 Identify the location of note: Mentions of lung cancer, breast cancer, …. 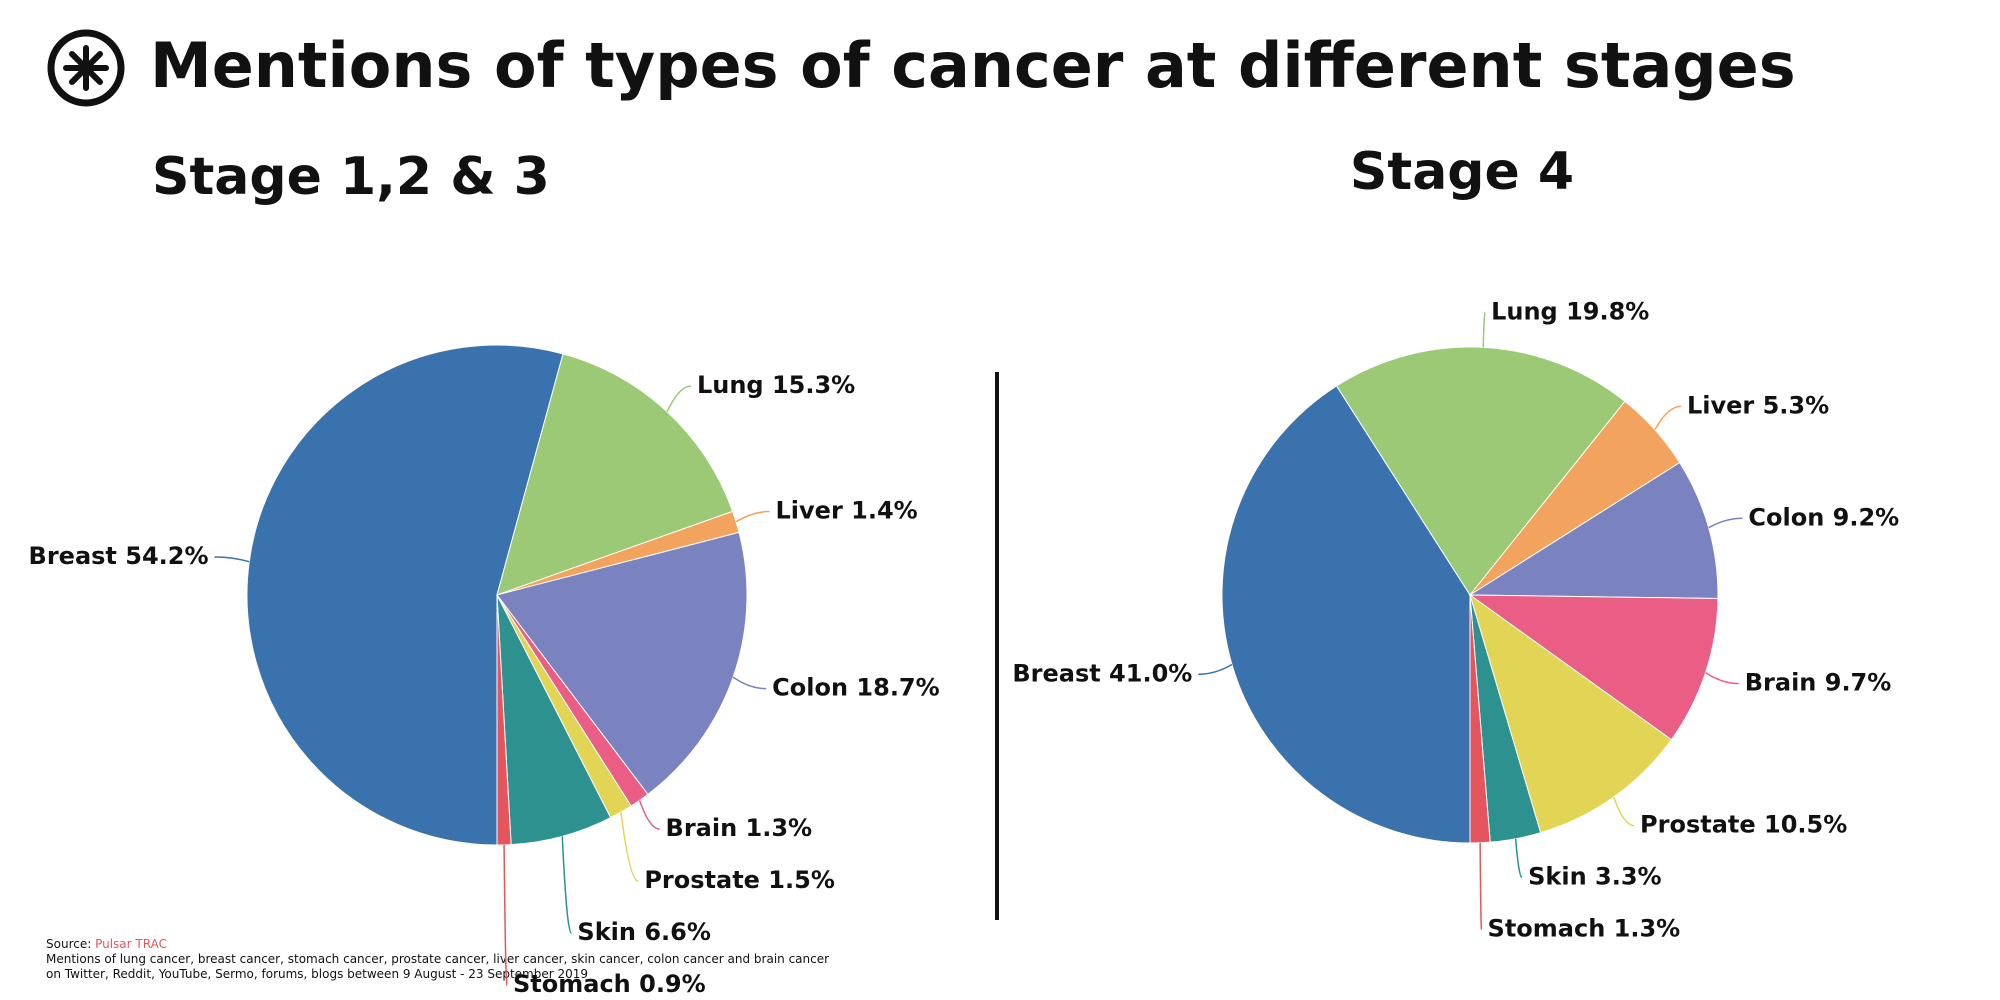
(437, 959).